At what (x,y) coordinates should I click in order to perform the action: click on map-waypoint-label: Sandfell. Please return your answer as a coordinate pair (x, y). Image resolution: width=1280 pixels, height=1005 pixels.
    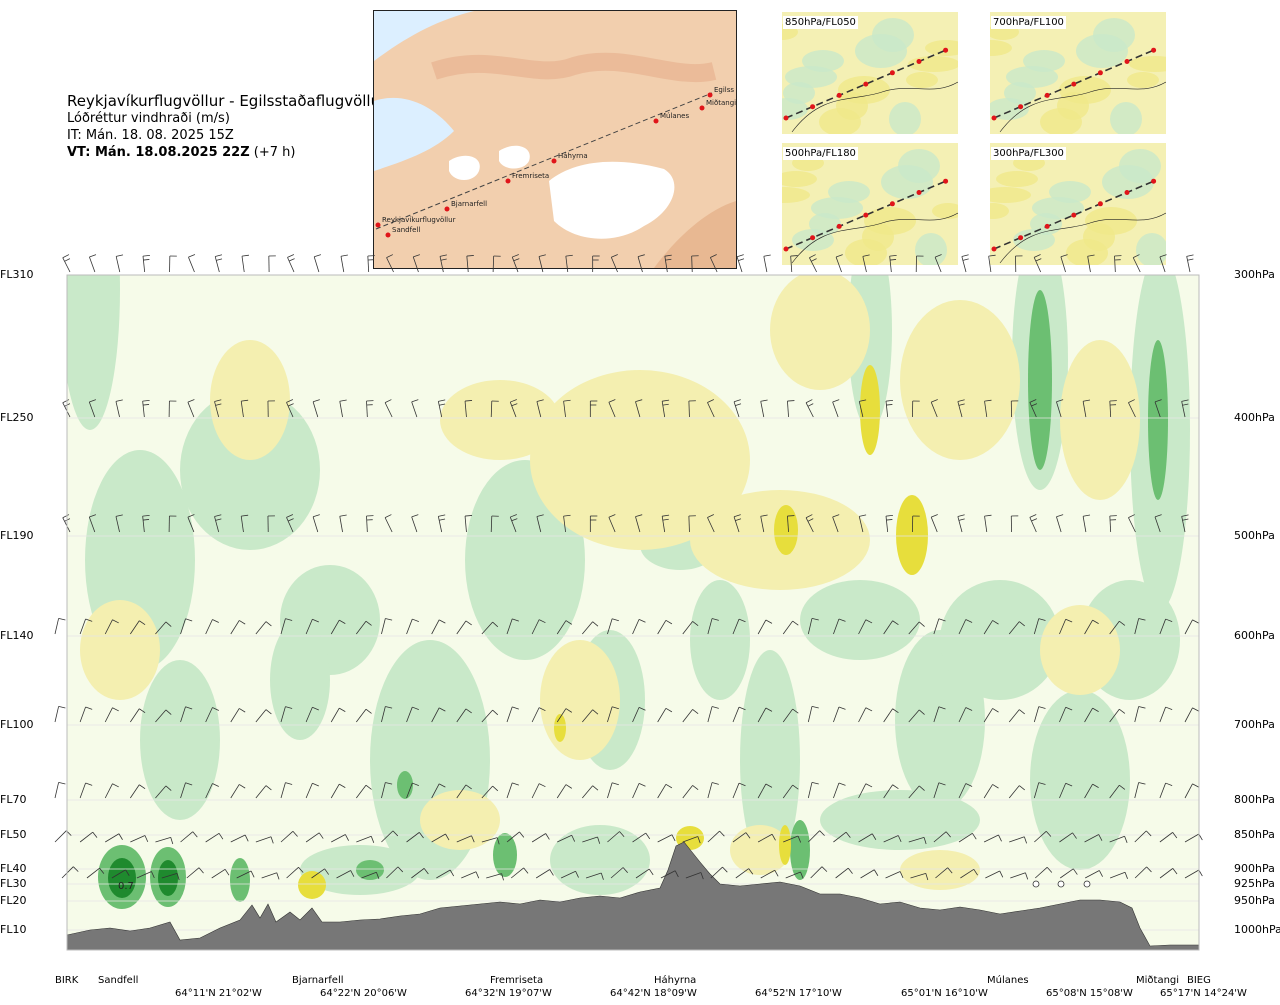
    Looking at the image, I should click on (406, 230).